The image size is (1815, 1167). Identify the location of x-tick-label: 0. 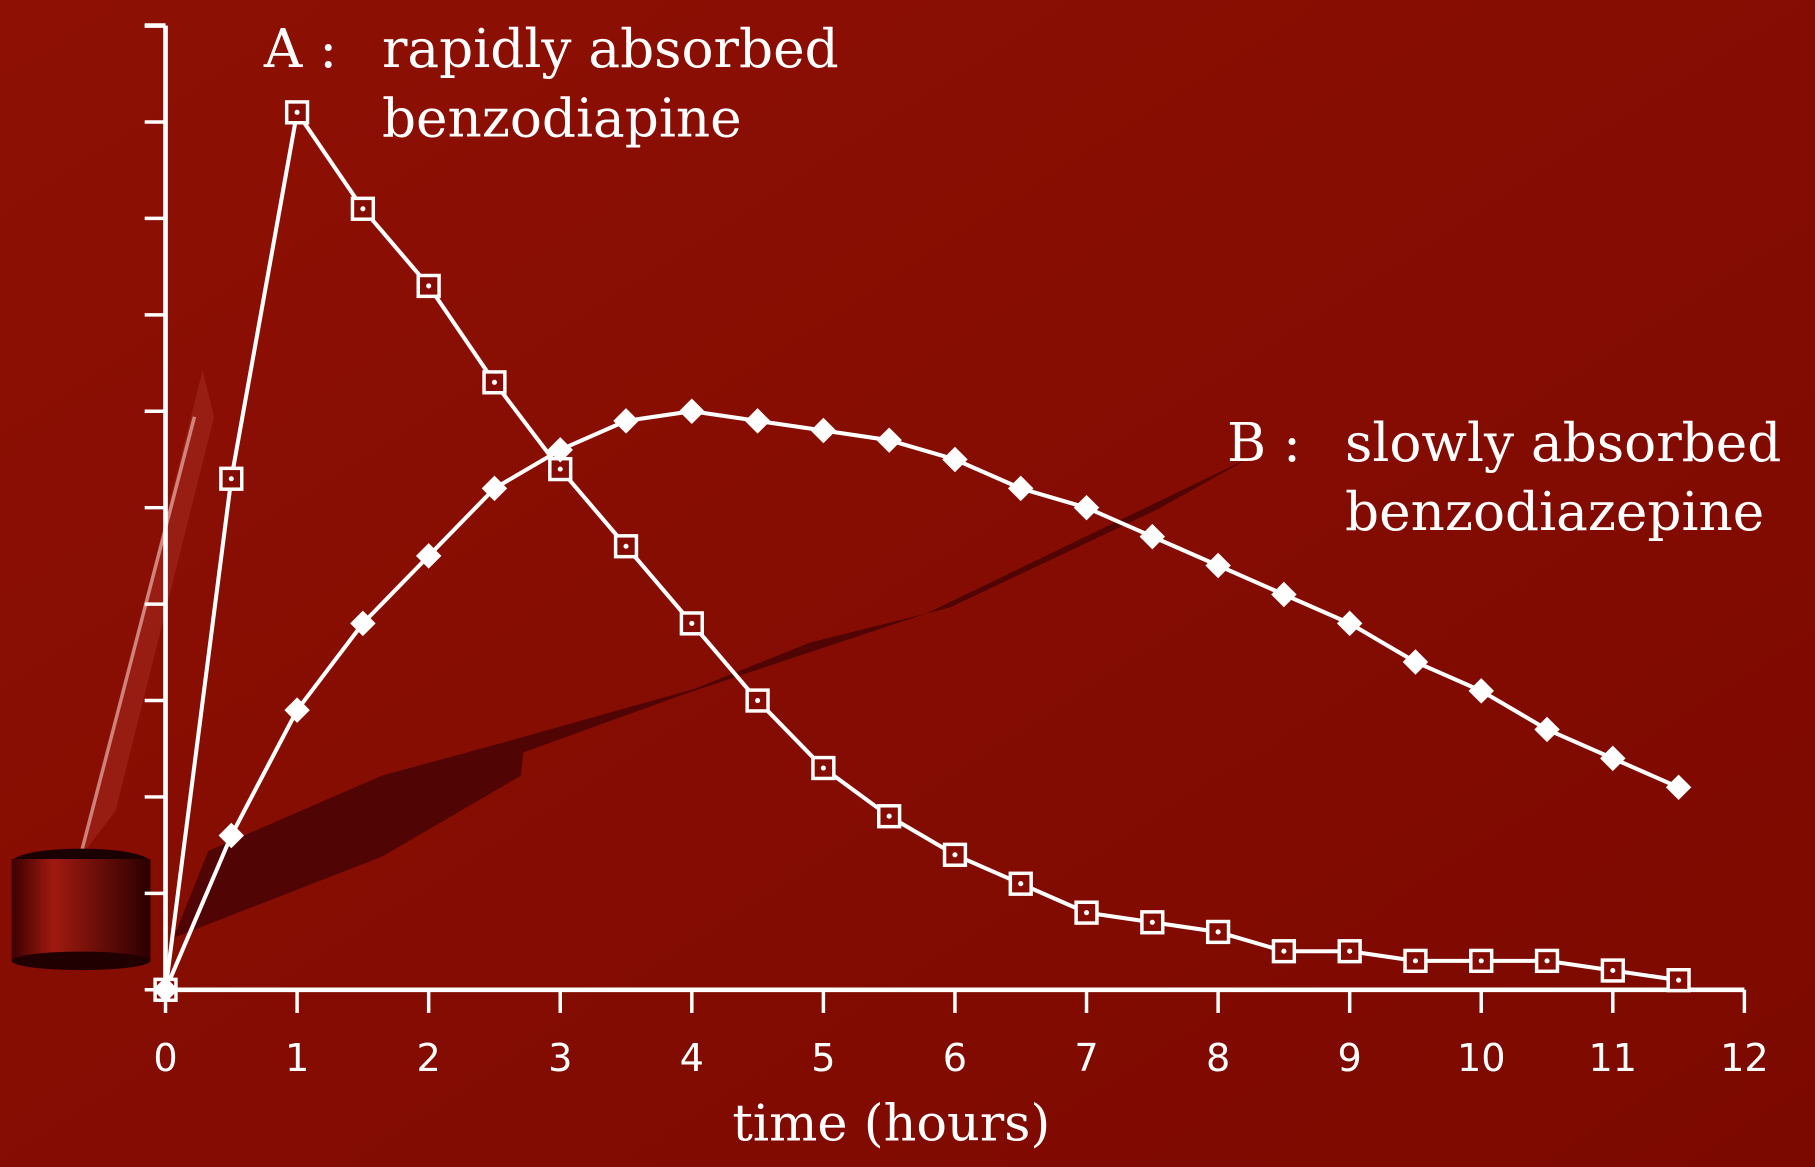
(165, 1059).